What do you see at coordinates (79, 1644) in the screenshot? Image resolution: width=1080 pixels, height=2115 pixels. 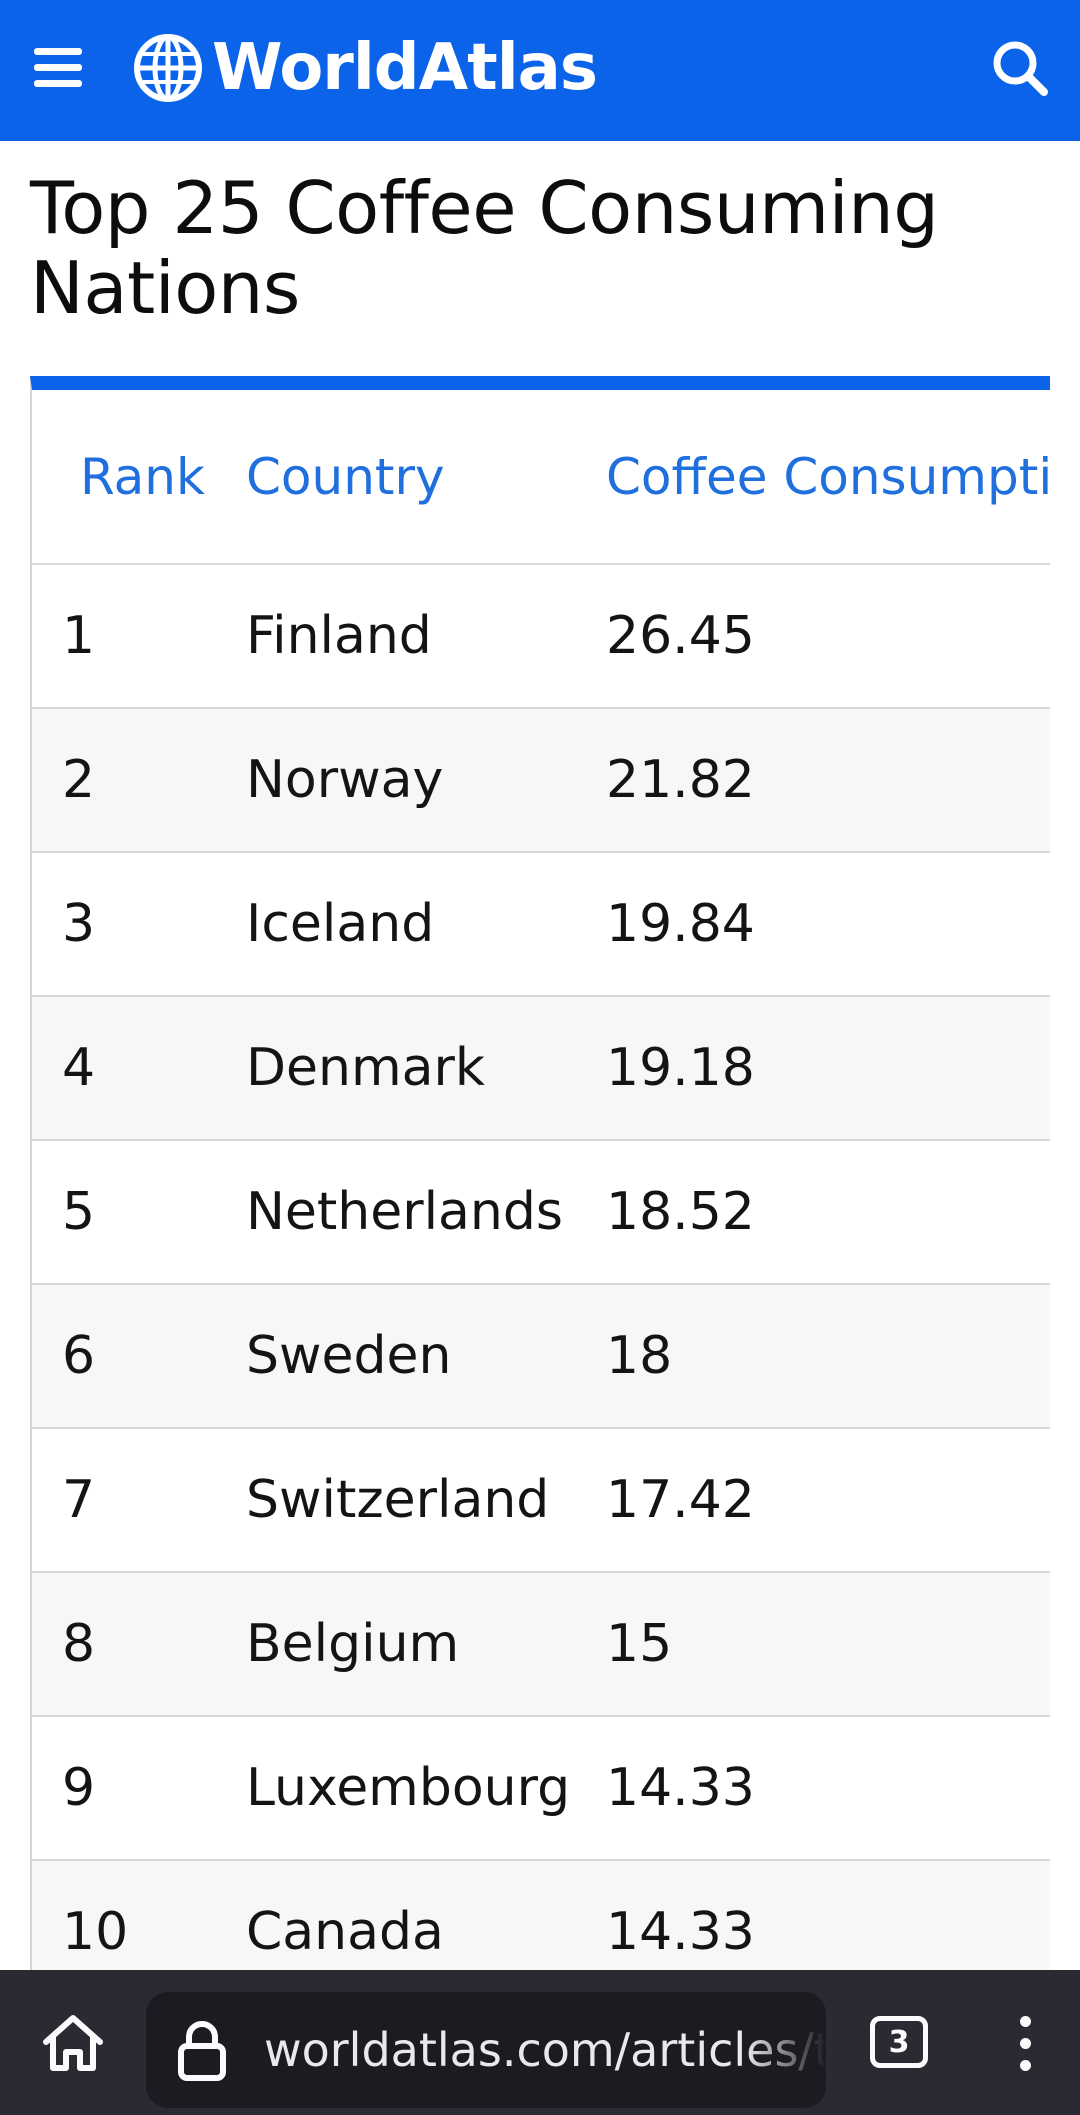 I see `rank-cell: 8` at bounding box center [79, 1644].